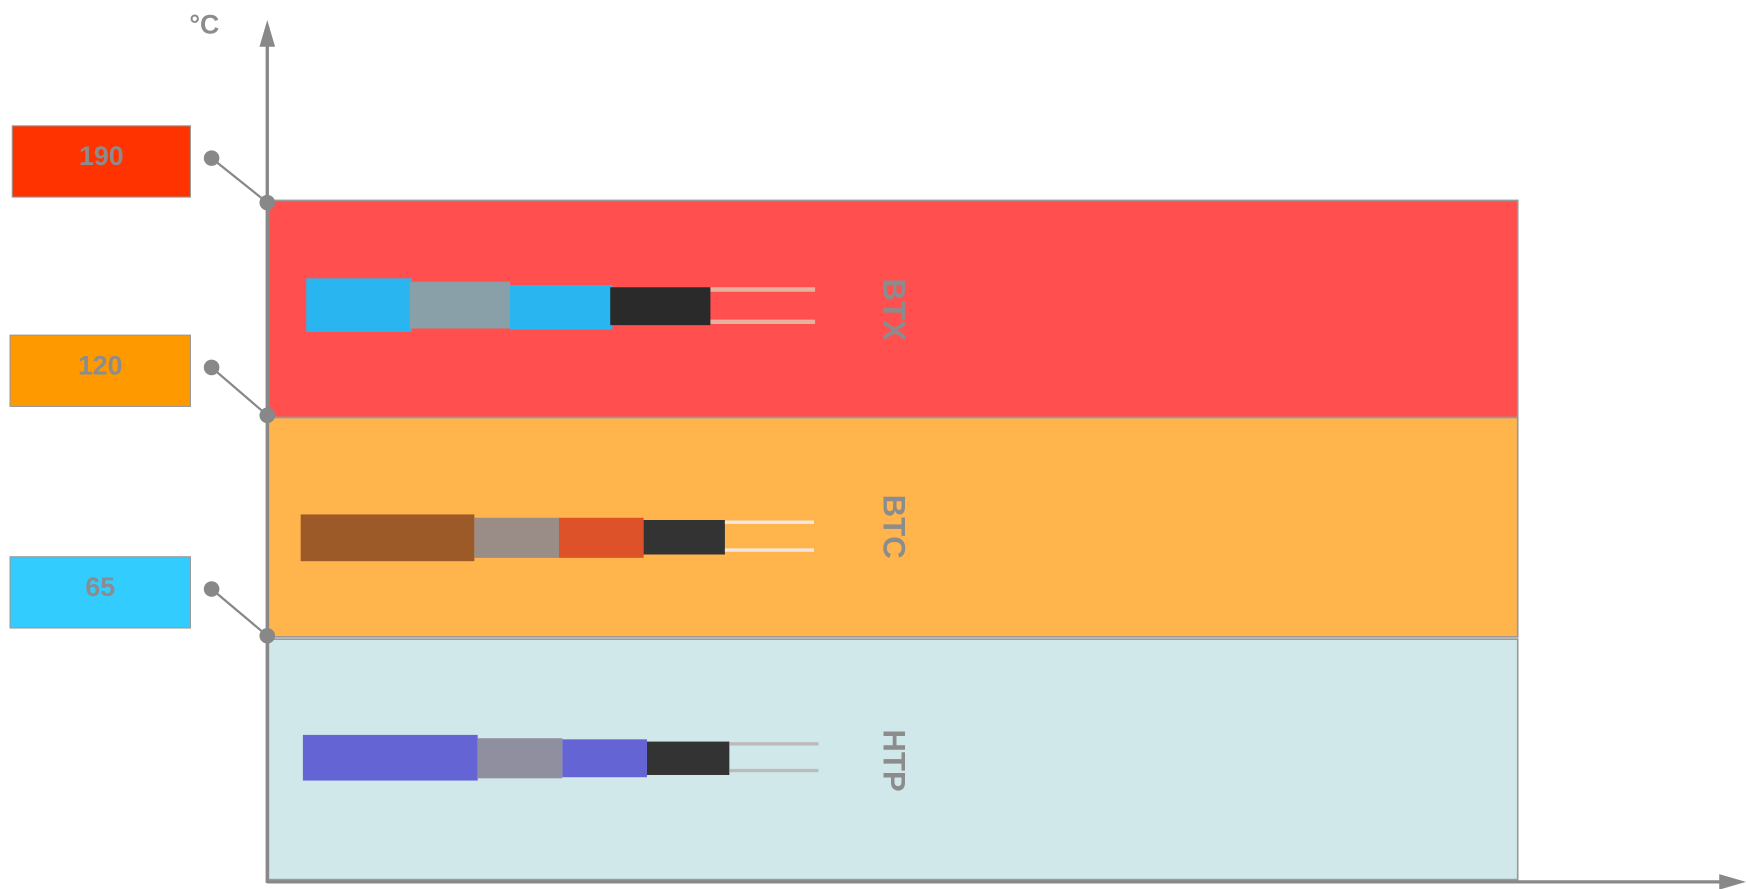 The image size is (1746, 889). What do you see at coordinates (560, 757) in the screenshot?
I see `cable-htp` at bounding box center [560, 757].